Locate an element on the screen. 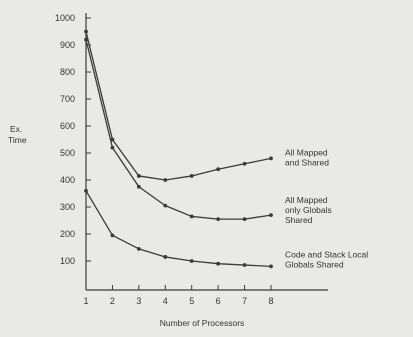 This screenshot has height=337, width=413. y-tick-label: 200 is located at coordinates (67, 234).